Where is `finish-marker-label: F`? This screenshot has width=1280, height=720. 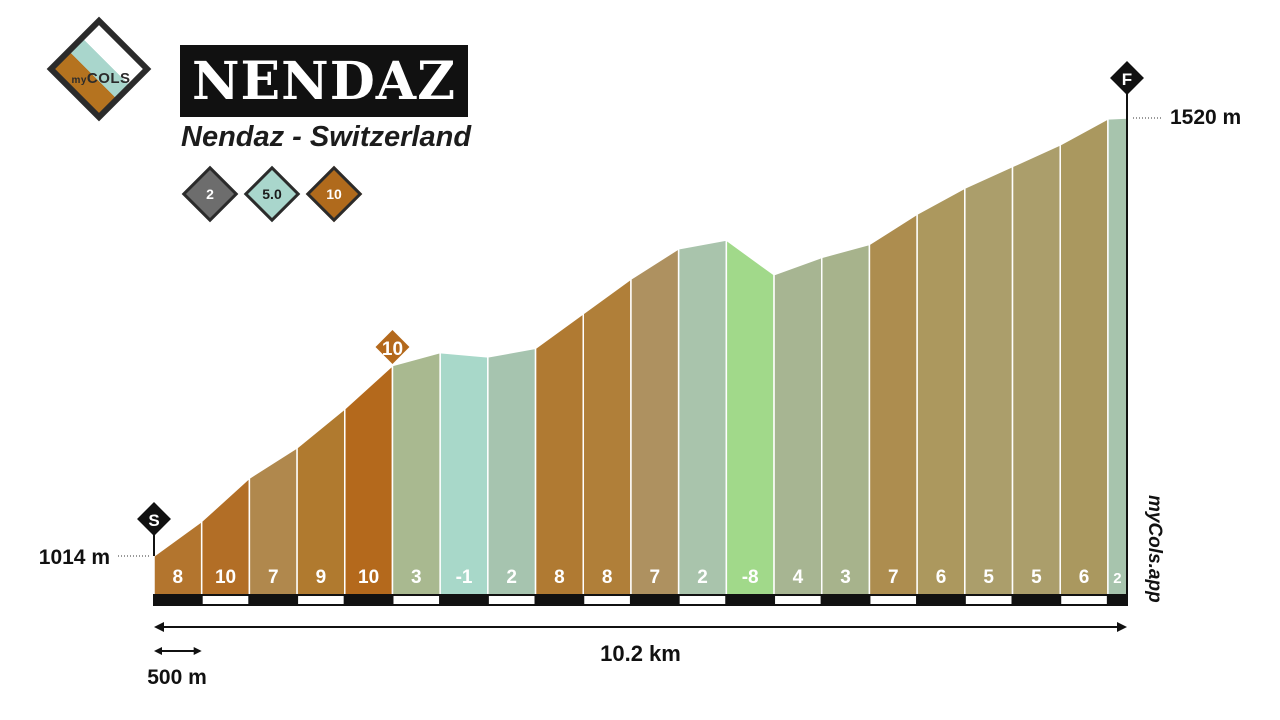
finish-marker-label: F is located at coordinates (1127, 79).